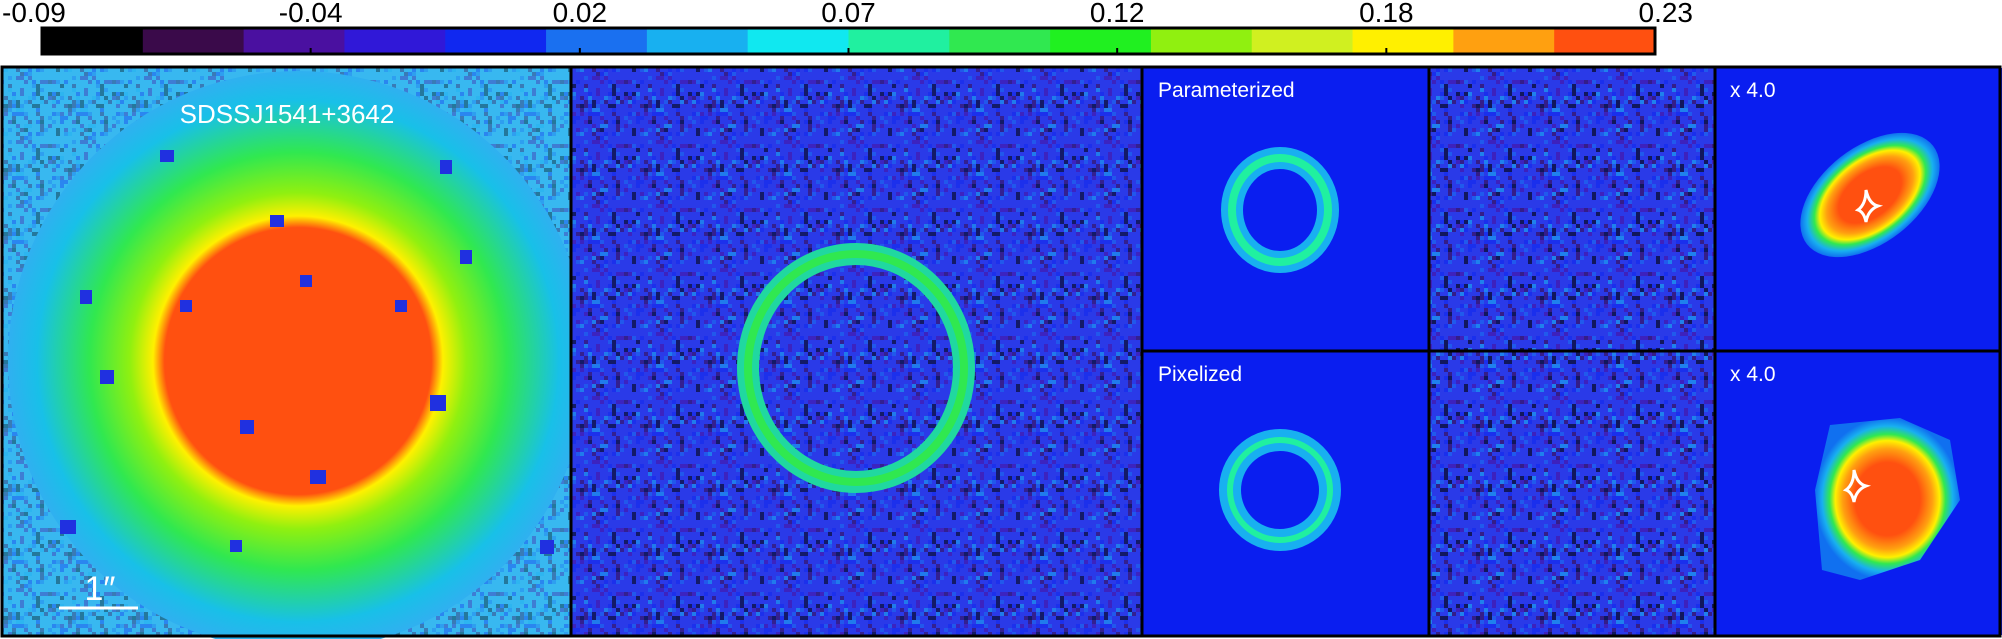 This screenshot has height=639, width=2002. Describe the element at coordinates (100, 589) in the screenshot. I see `scale-bar-label: 1″` at that location.